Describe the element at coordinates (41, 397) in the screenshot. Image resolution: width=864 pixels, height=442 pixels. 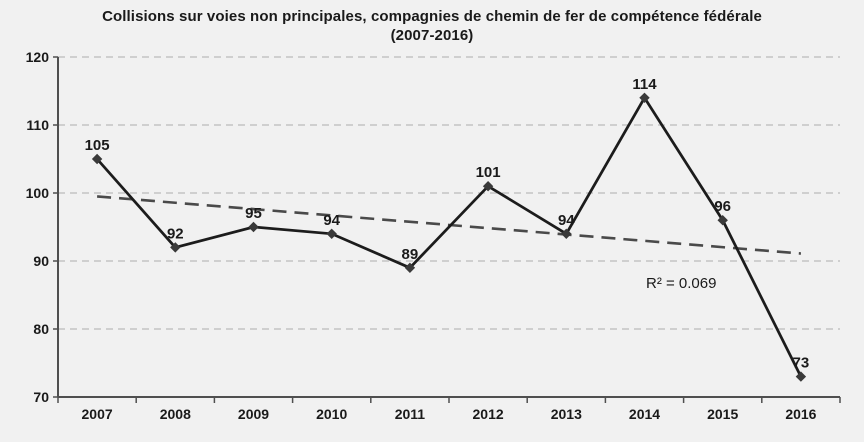
I see `y-axis-label: 70` at that location.